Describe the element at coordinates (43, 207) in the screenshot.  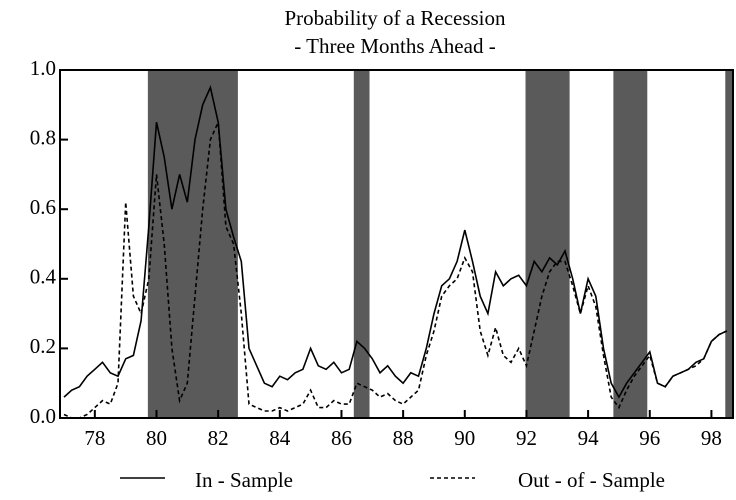
I see `y-tick-label: 0.6` at that location.